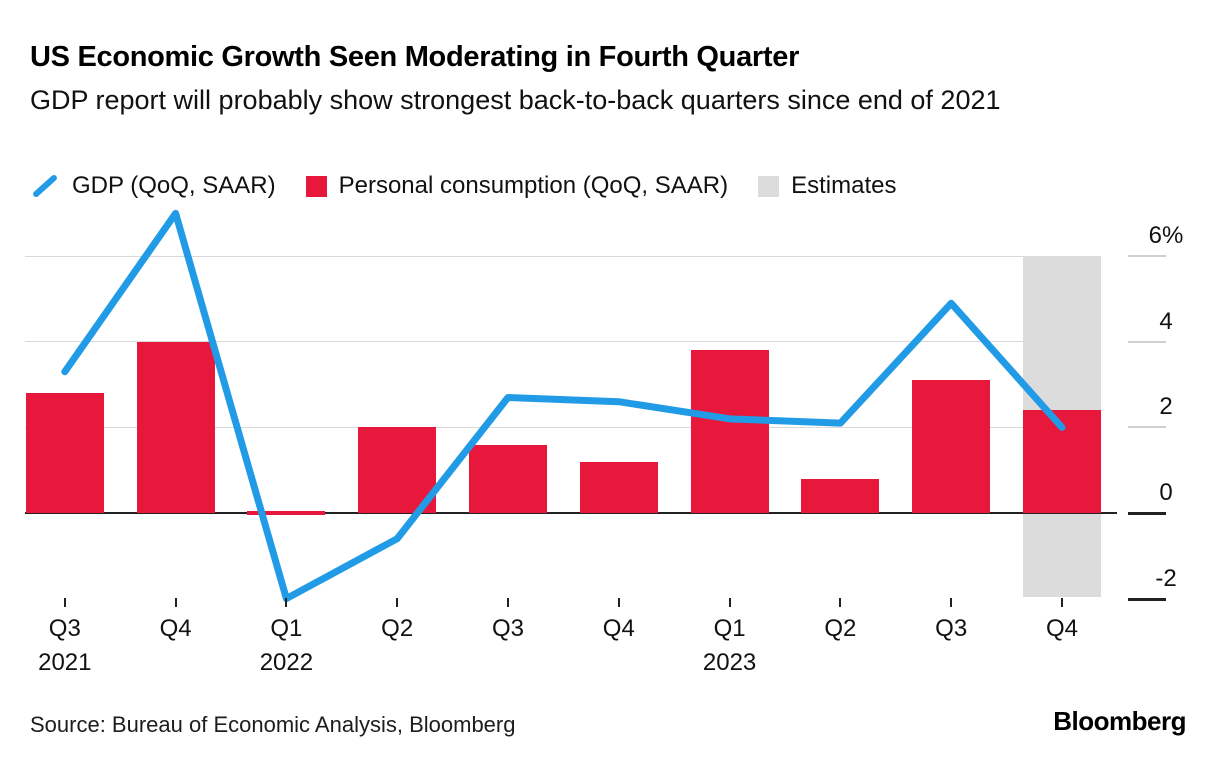 This screenshot has height=770, width=1214. Describe the element at coordinates (174, 185) in the screenshot. I see `legend-label: GDP (QoQ, SAAR)` at that location.